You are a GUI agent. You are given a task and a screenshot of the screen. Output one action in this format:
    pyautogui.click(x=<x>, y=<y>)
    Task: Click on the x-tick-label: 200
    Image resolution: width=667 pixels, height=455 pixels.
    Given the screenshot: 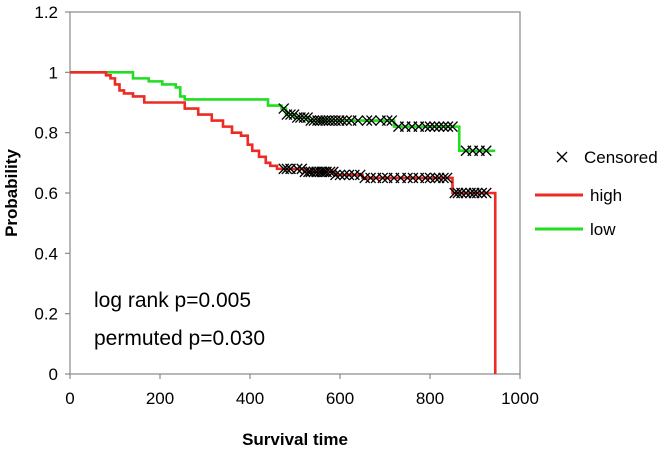 What is the action you would take?
    pyautogui.click(x=160, y=398)
    